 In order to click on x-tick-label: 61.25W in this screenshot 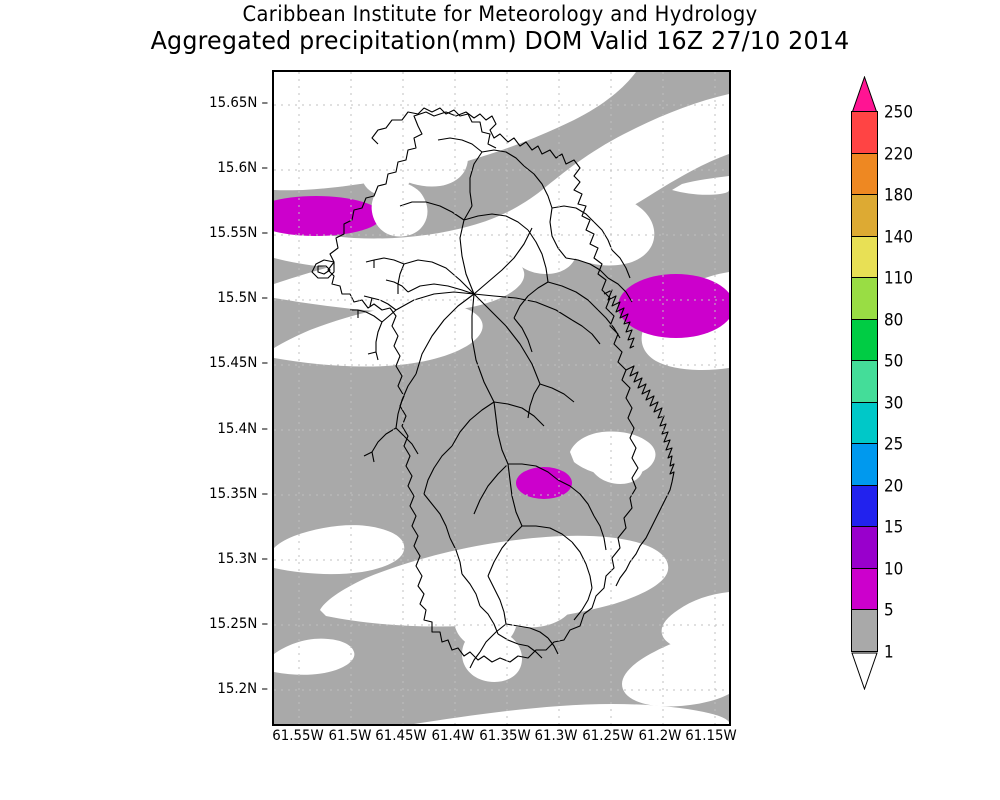, I will do `click(608, 736)`.